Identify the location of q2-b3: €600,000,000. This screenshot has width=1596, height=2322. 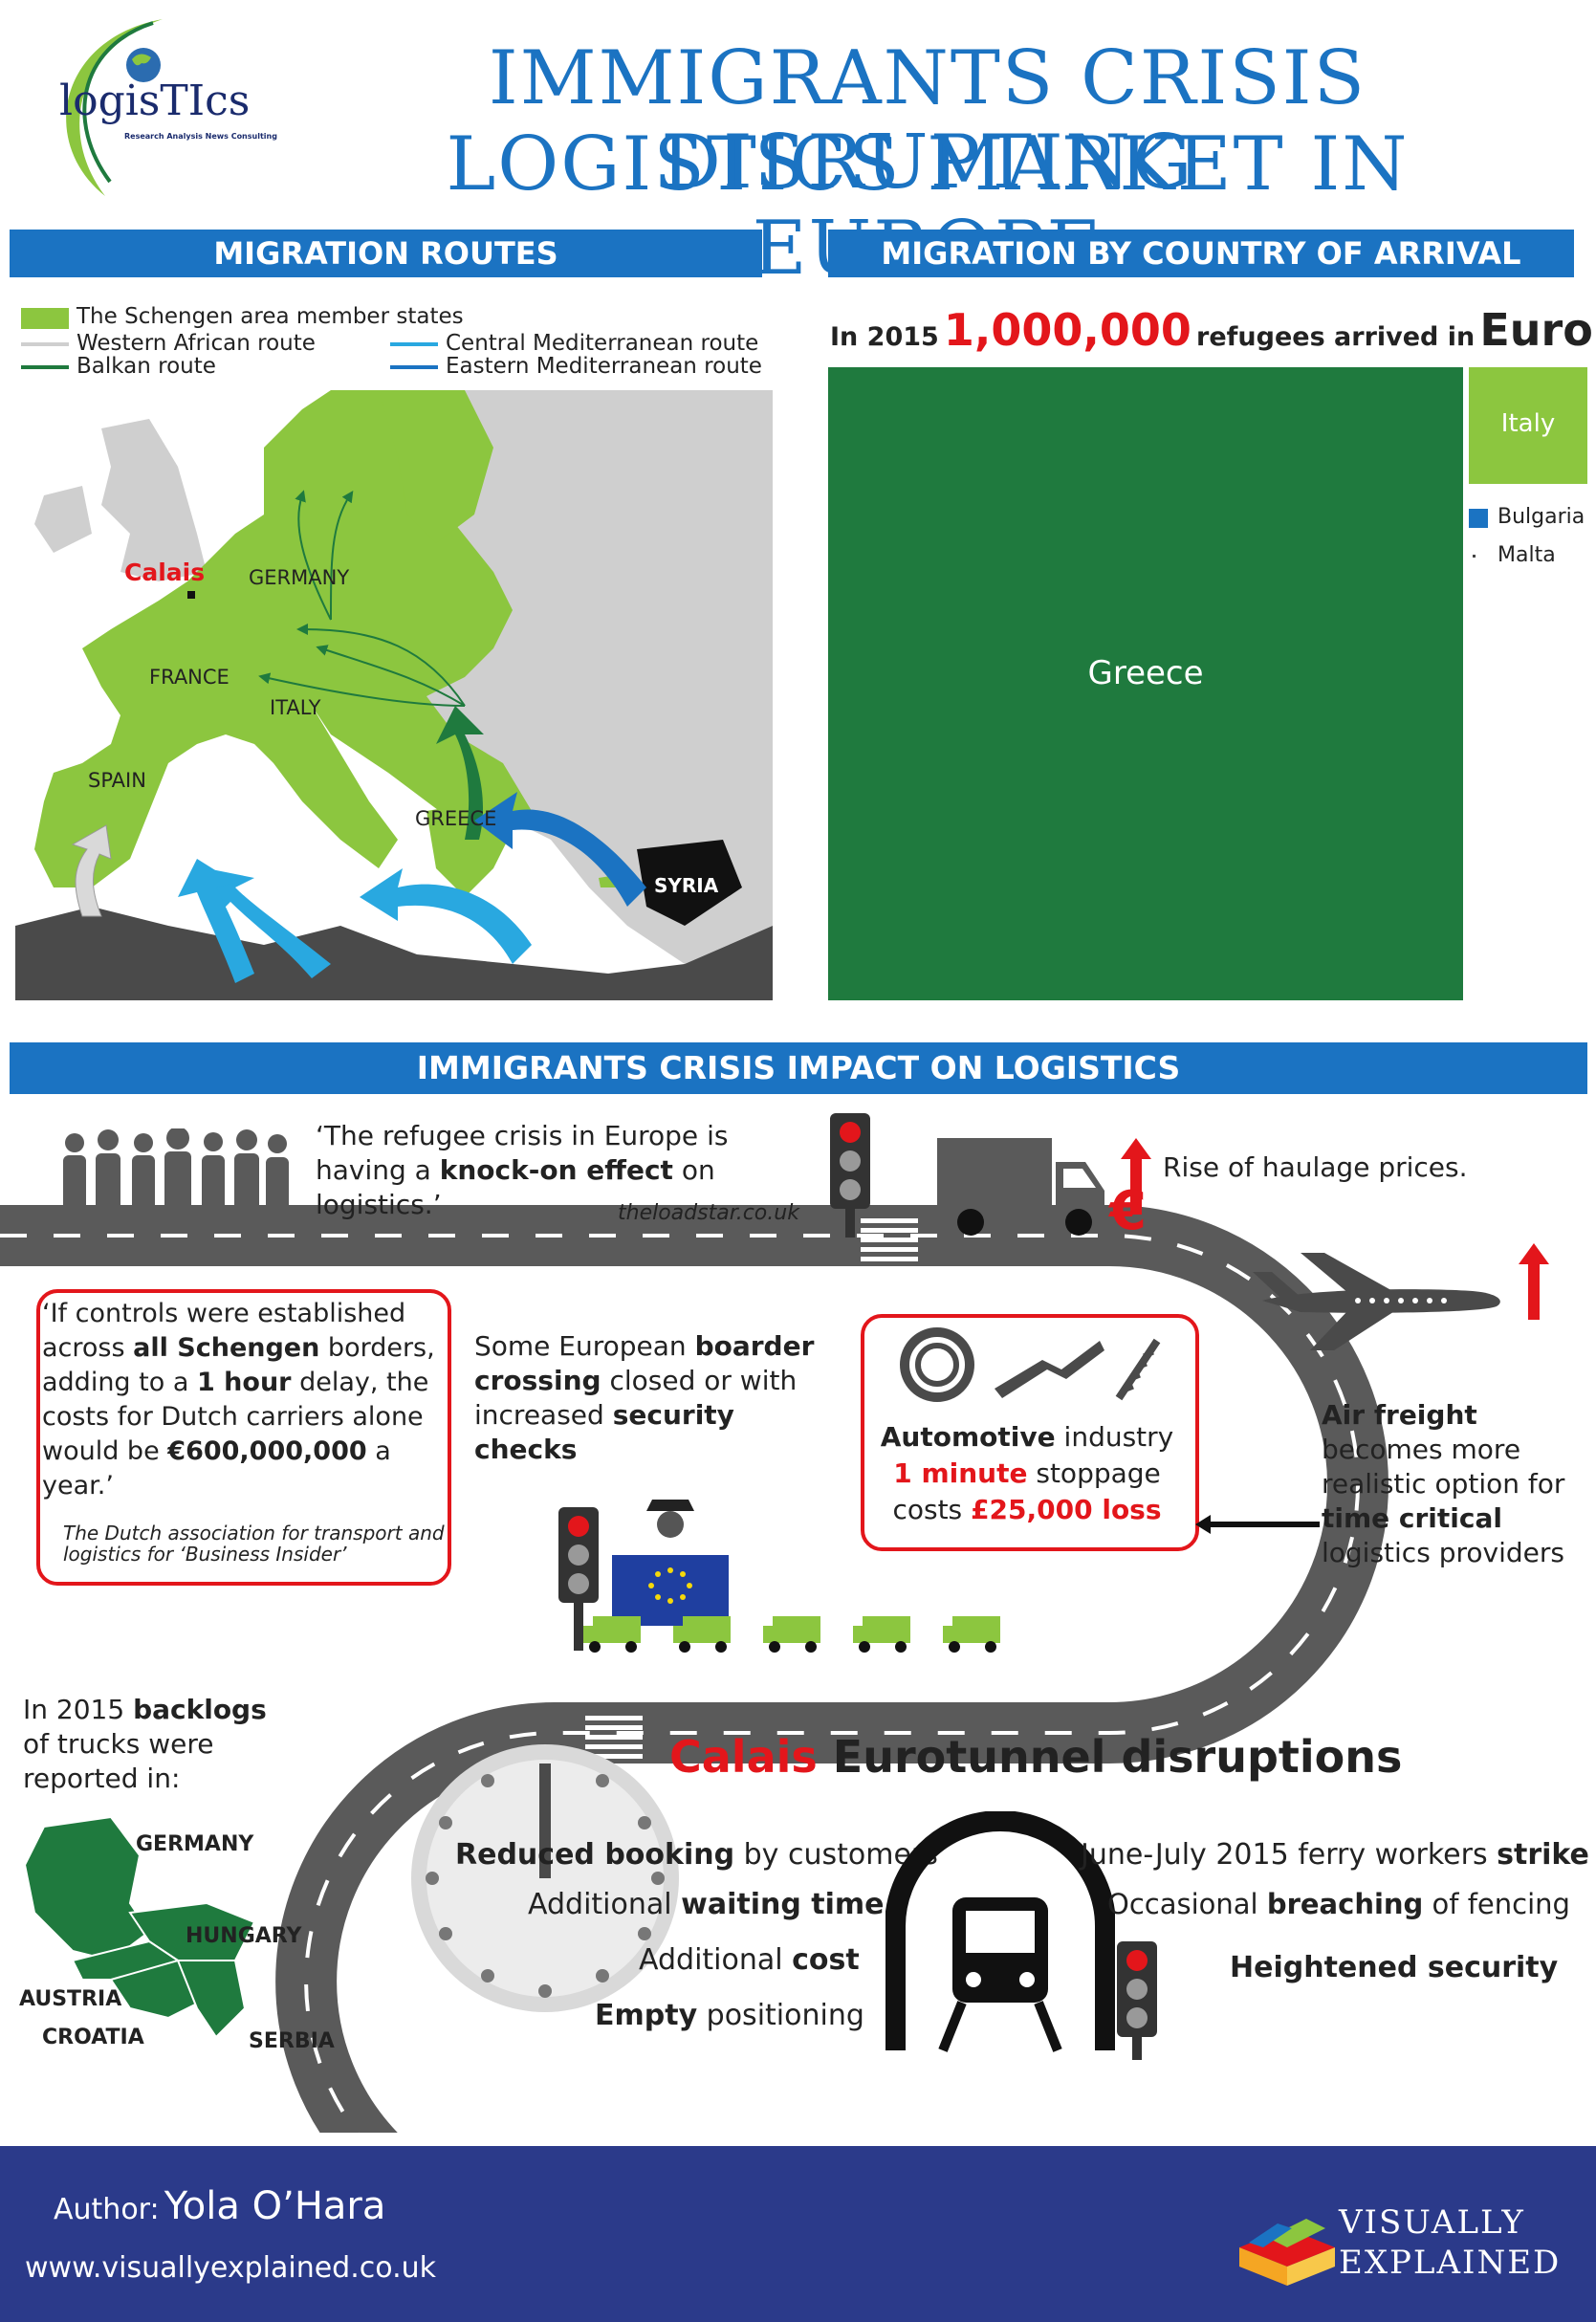
(267, 1451).